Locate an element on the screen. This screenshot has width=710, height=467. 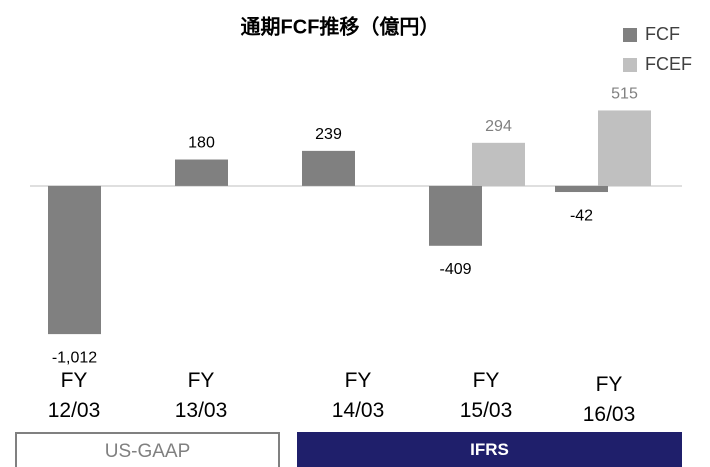
data-label: -42 is located at coordinates (581, 215).